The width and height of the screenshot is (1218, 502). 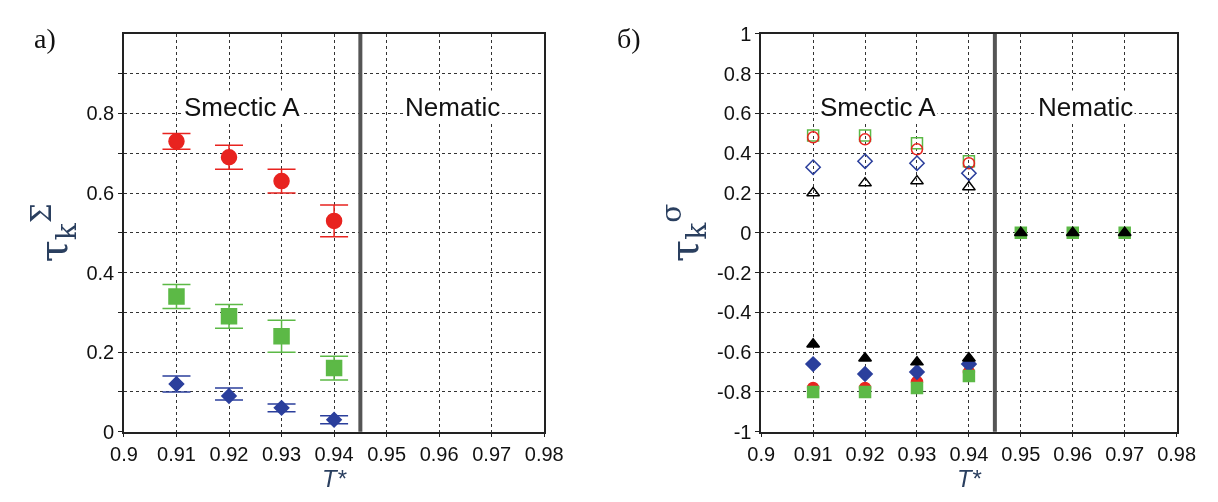 What do you see at coordinates (45, 38) in the screenshot?
I see `chart-title: а)` at bounding box center [45, 38].